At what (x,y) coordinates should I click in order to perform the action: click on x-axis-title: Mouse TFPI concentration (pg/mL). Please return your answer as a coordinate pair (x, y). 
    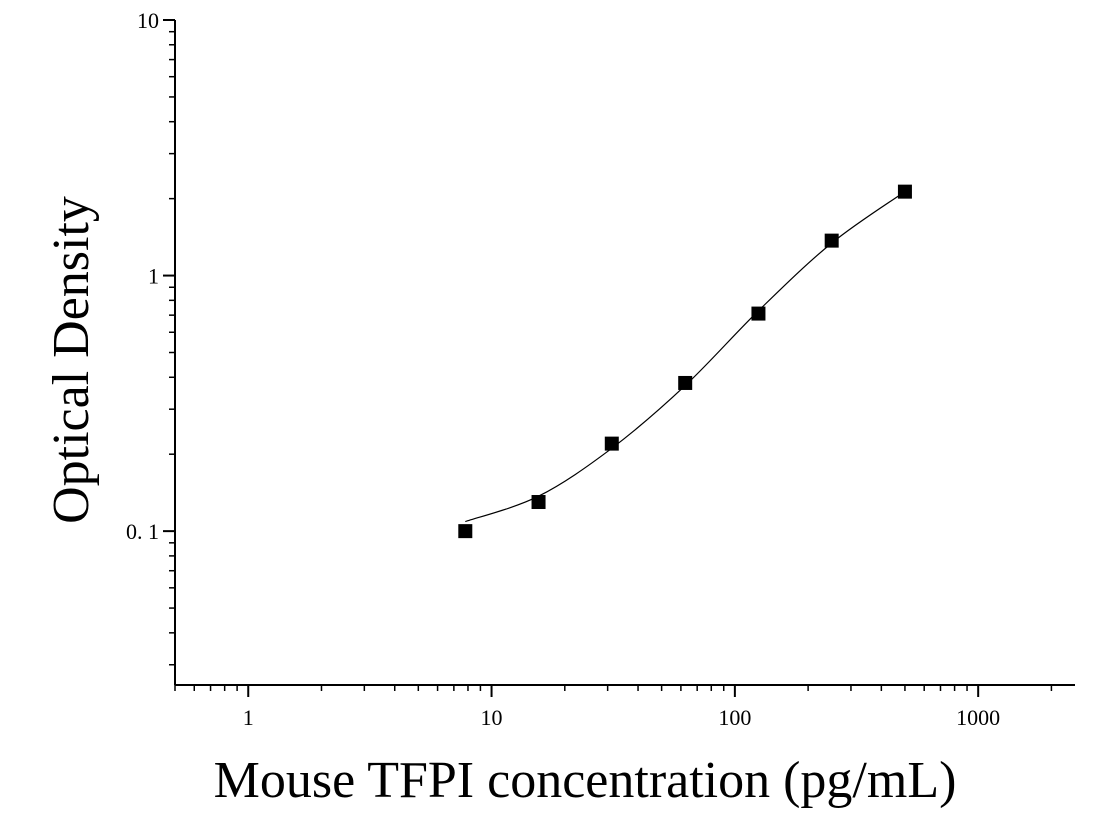
    Looking at the image, I should click on (585, 780).